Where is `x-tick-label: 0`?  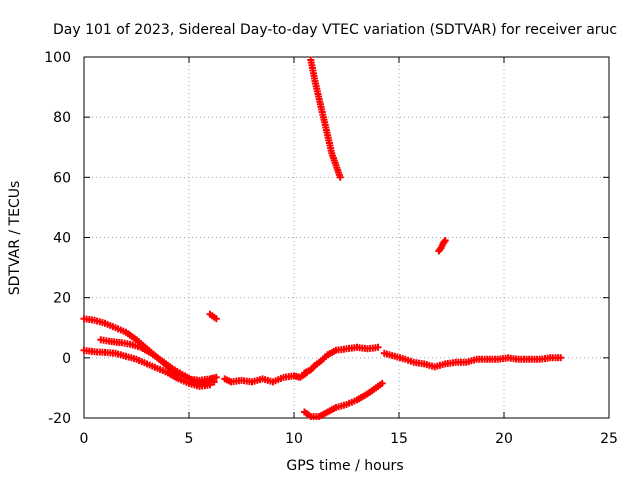
x-tick-label: 0 is located at coordinates (84, 439).